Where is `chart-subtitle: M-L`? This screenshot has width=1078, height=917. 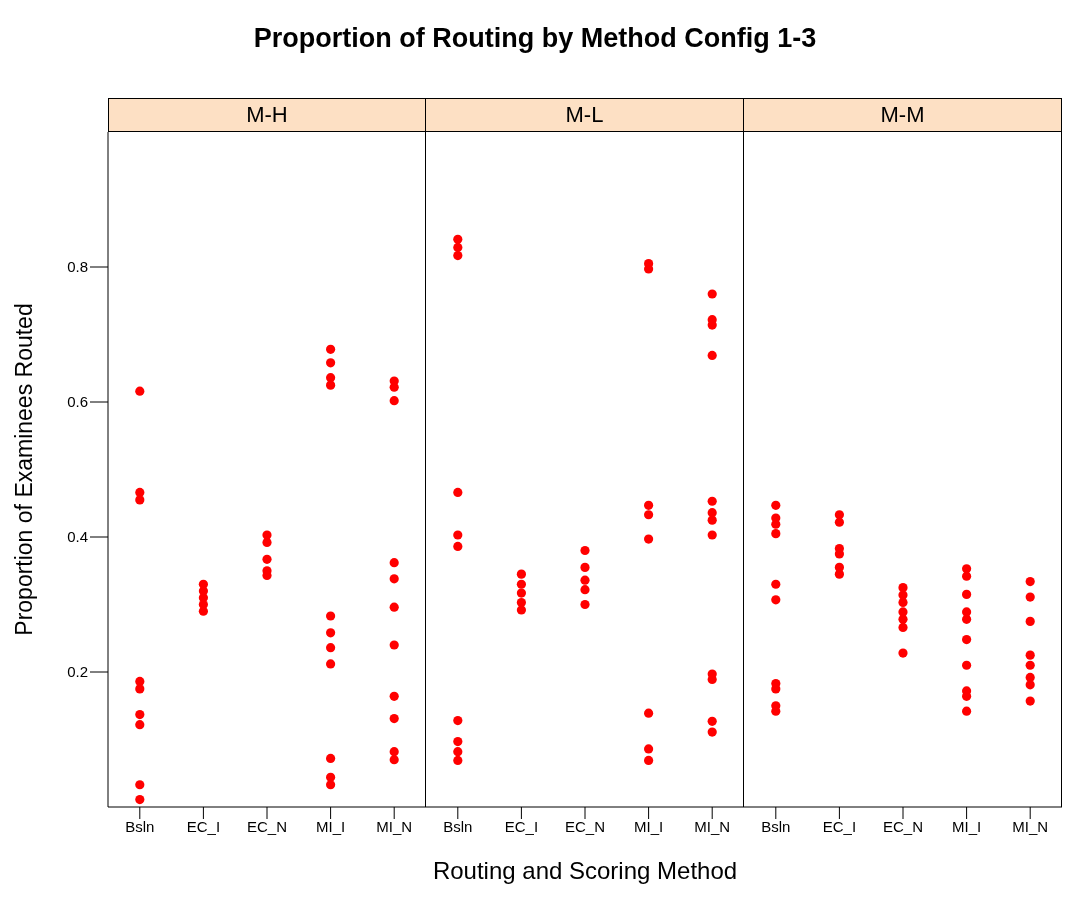 chart-subtitle: M-L is located at coordinates (584, 114).